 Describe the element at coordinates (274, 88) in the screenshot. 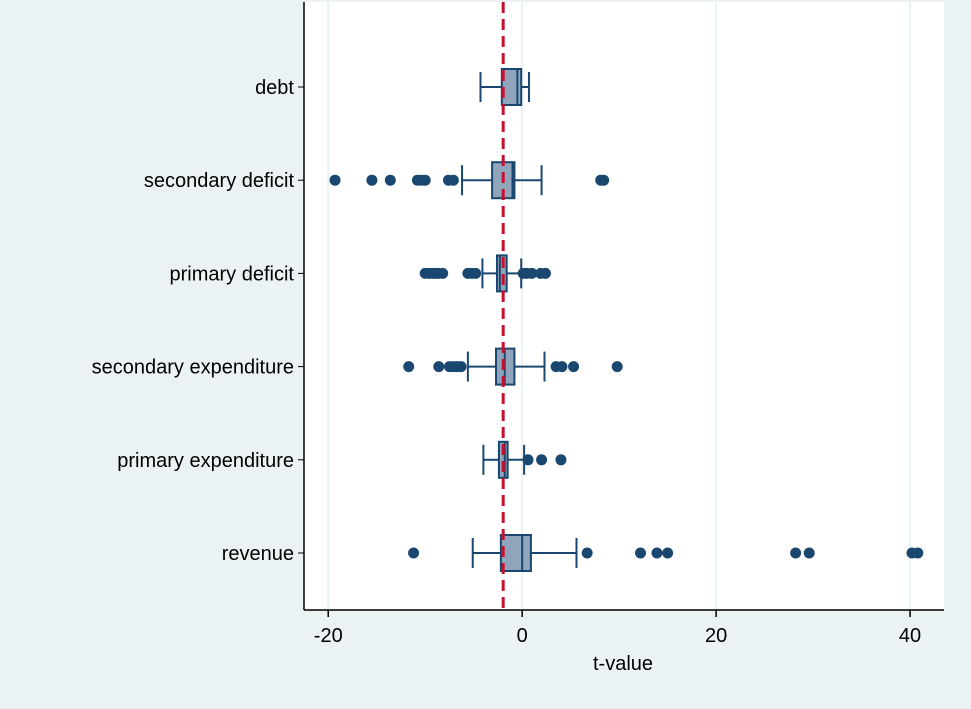

I see `category-label: debt` at that location.